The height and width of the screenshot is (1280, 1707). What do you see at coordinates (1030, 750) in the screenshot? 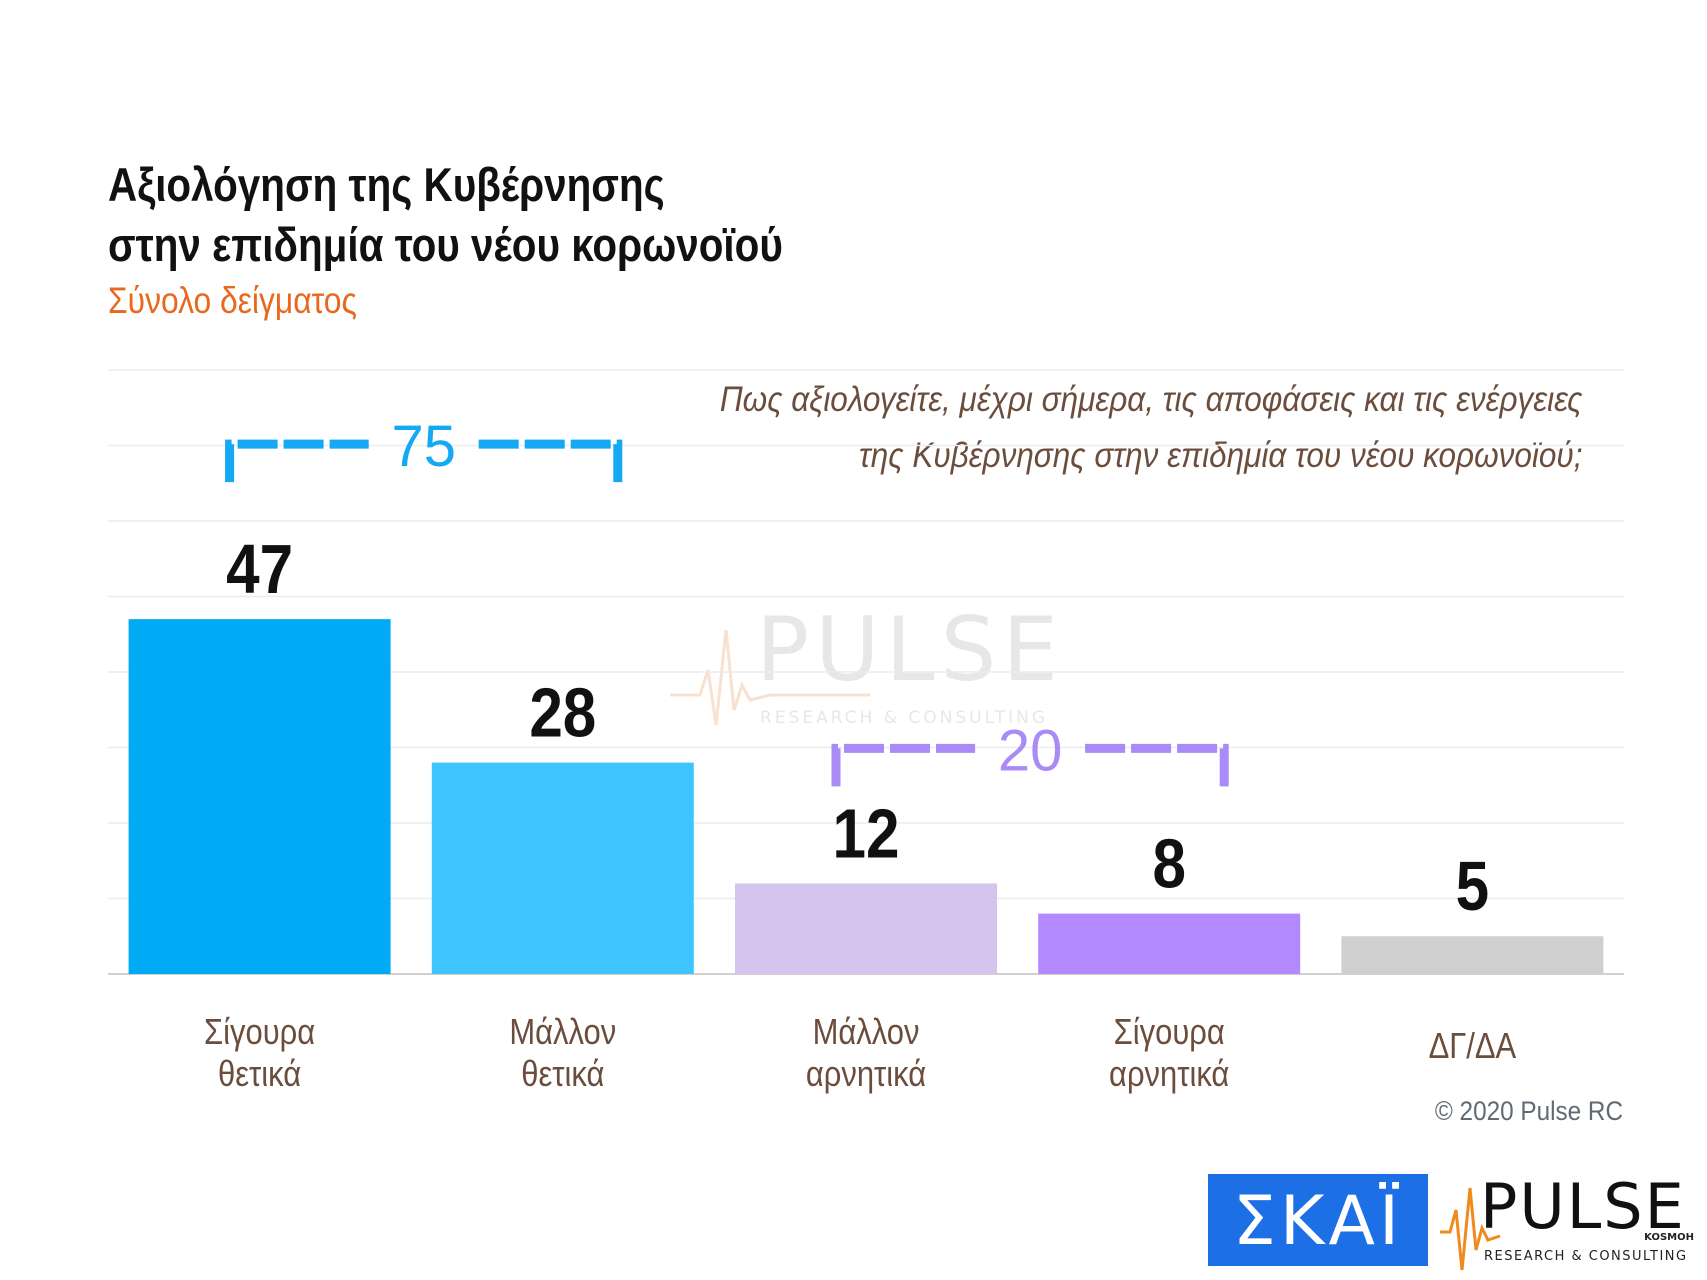
I see `bracket-total-label: 20` at bounding box center [1030, 750].